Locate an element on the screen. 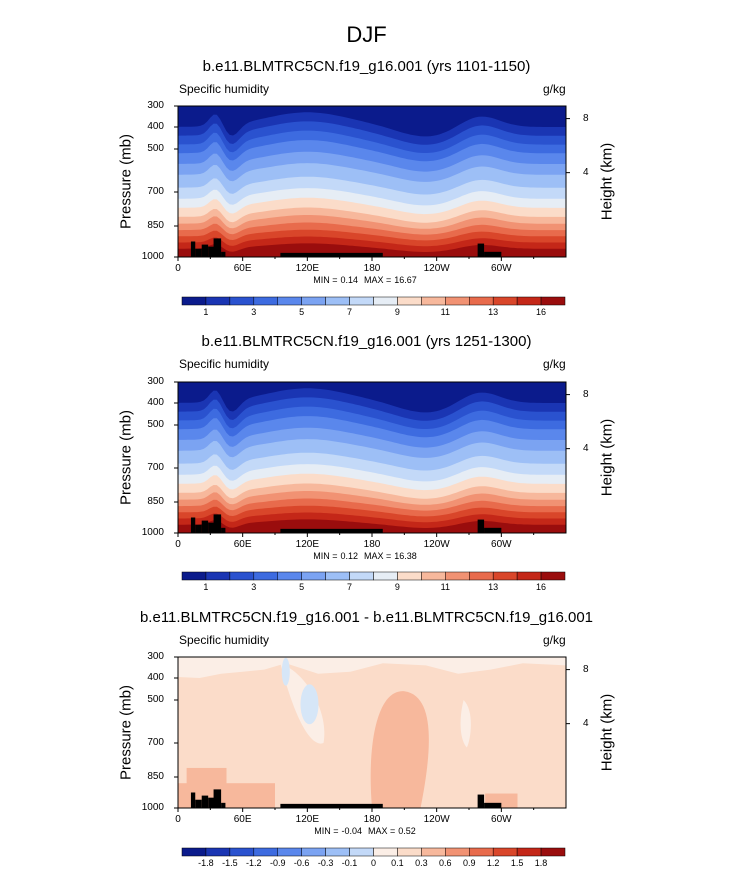 Image resolution: width=733 pixels, height=888 pixels. colorbar-label: -0.9 is located at coordinates (277, 863).